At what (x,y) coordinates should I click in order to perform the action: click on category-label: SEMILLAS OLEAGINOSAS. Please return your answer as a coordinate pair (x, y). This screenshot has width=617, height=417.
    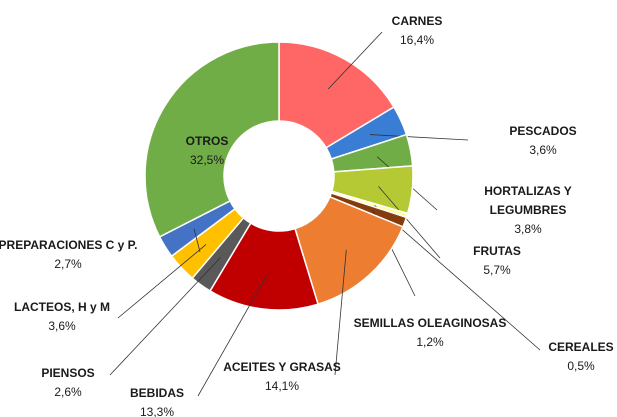
    Looking at the image, I should click on (430, 323).